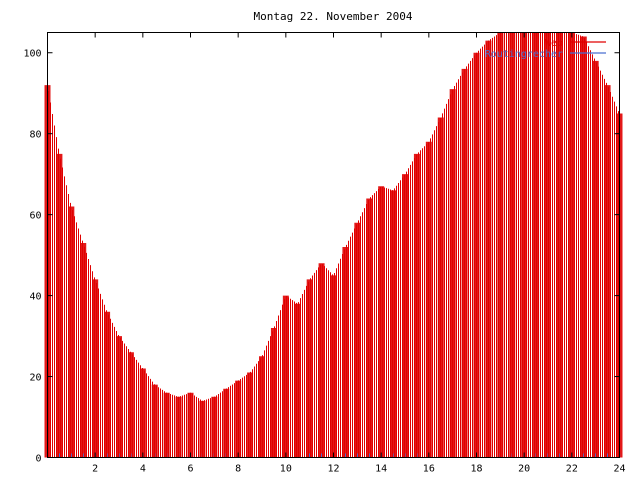  What do you see at coordinates (238, 469) in the screenshot?
I see `x-tick-label: 8` at bounding box center [238, 469].